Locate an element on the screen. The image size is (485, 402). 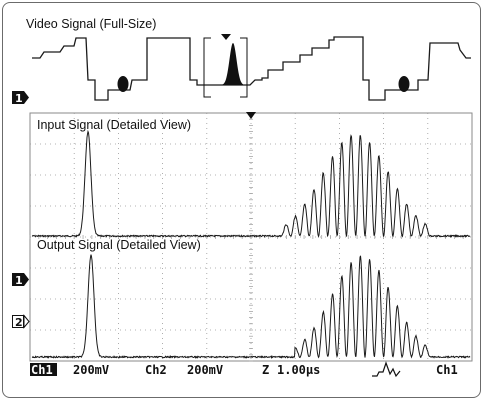
top-panel-title: Video Signal (Full-Size) is located at coordinates (91, 24).